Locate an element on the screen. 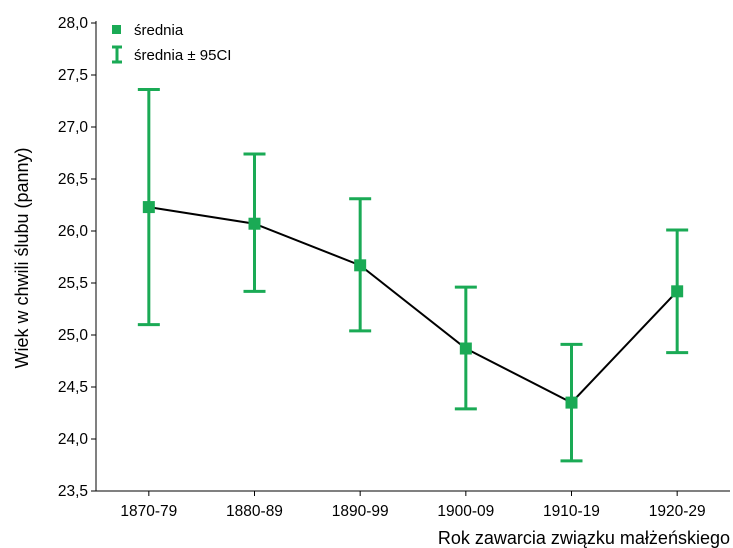  legend-mean-marker is located at coordinates (116, 29).